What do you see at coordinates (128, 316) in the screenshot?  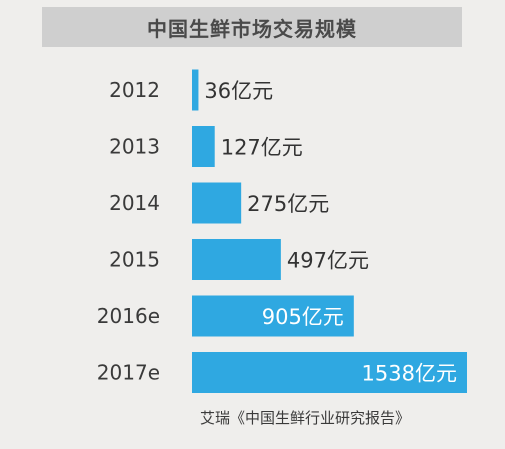 I see `category-label: 2016e` at bounding box center [128, 316].